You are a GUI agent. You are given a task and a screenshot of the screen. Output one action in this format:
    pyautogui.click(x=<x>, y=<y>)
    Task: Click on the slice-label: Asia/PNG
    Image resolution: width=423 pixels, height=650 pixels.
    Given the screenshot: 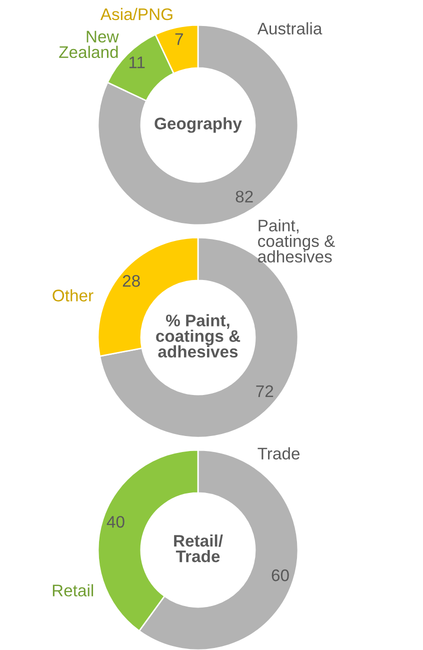 What is the action you would take?
    pyautogui.click(x=136, y=14)
    